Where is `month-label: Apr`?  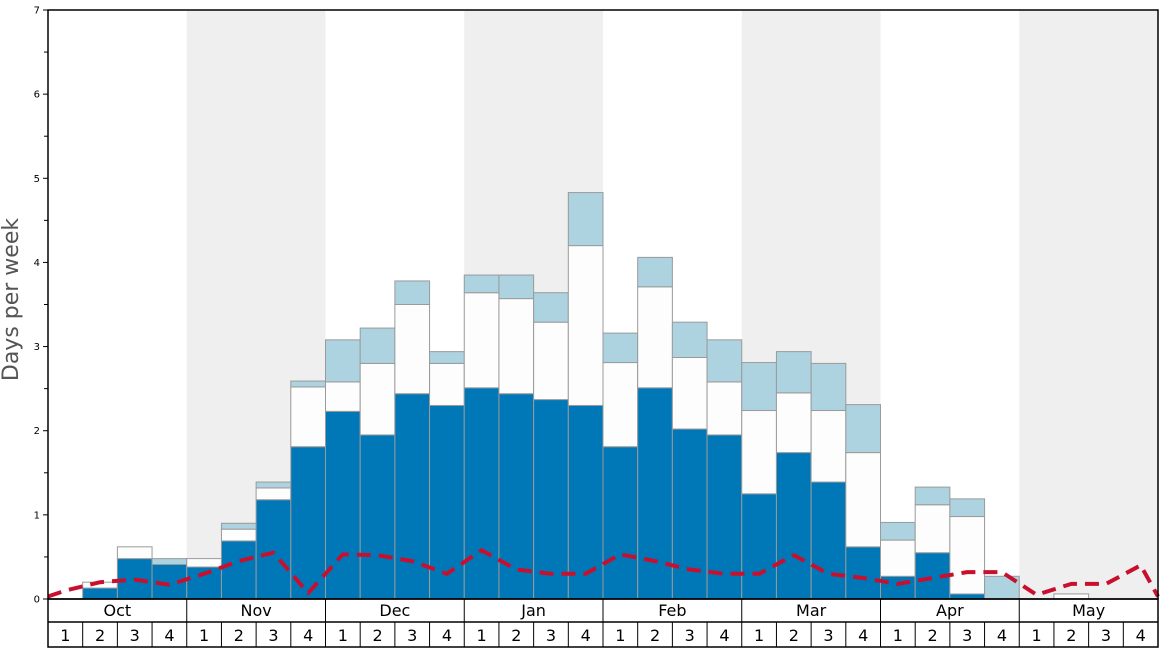
month-label: Apr is located at coordinates (950, 610).